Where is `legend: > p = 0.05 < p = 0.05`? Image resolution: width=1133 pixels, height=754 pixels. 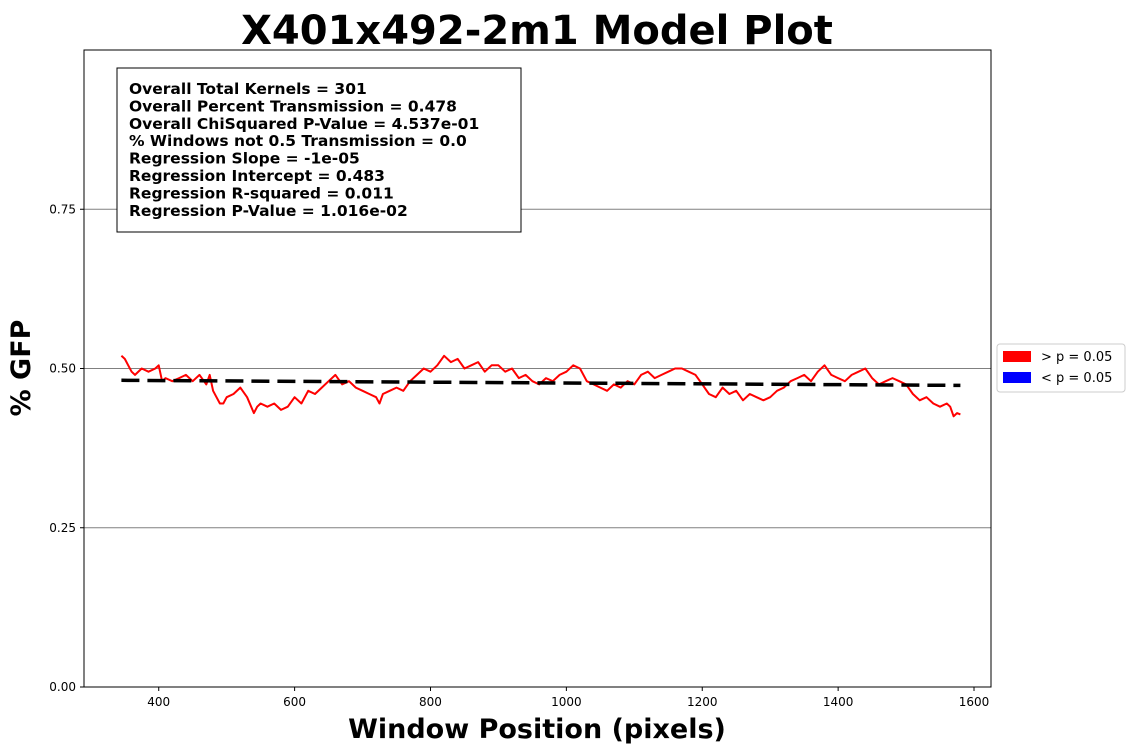
legend: > p = 0.05 < p = 0.05 is located at coordinates (1061, 368).